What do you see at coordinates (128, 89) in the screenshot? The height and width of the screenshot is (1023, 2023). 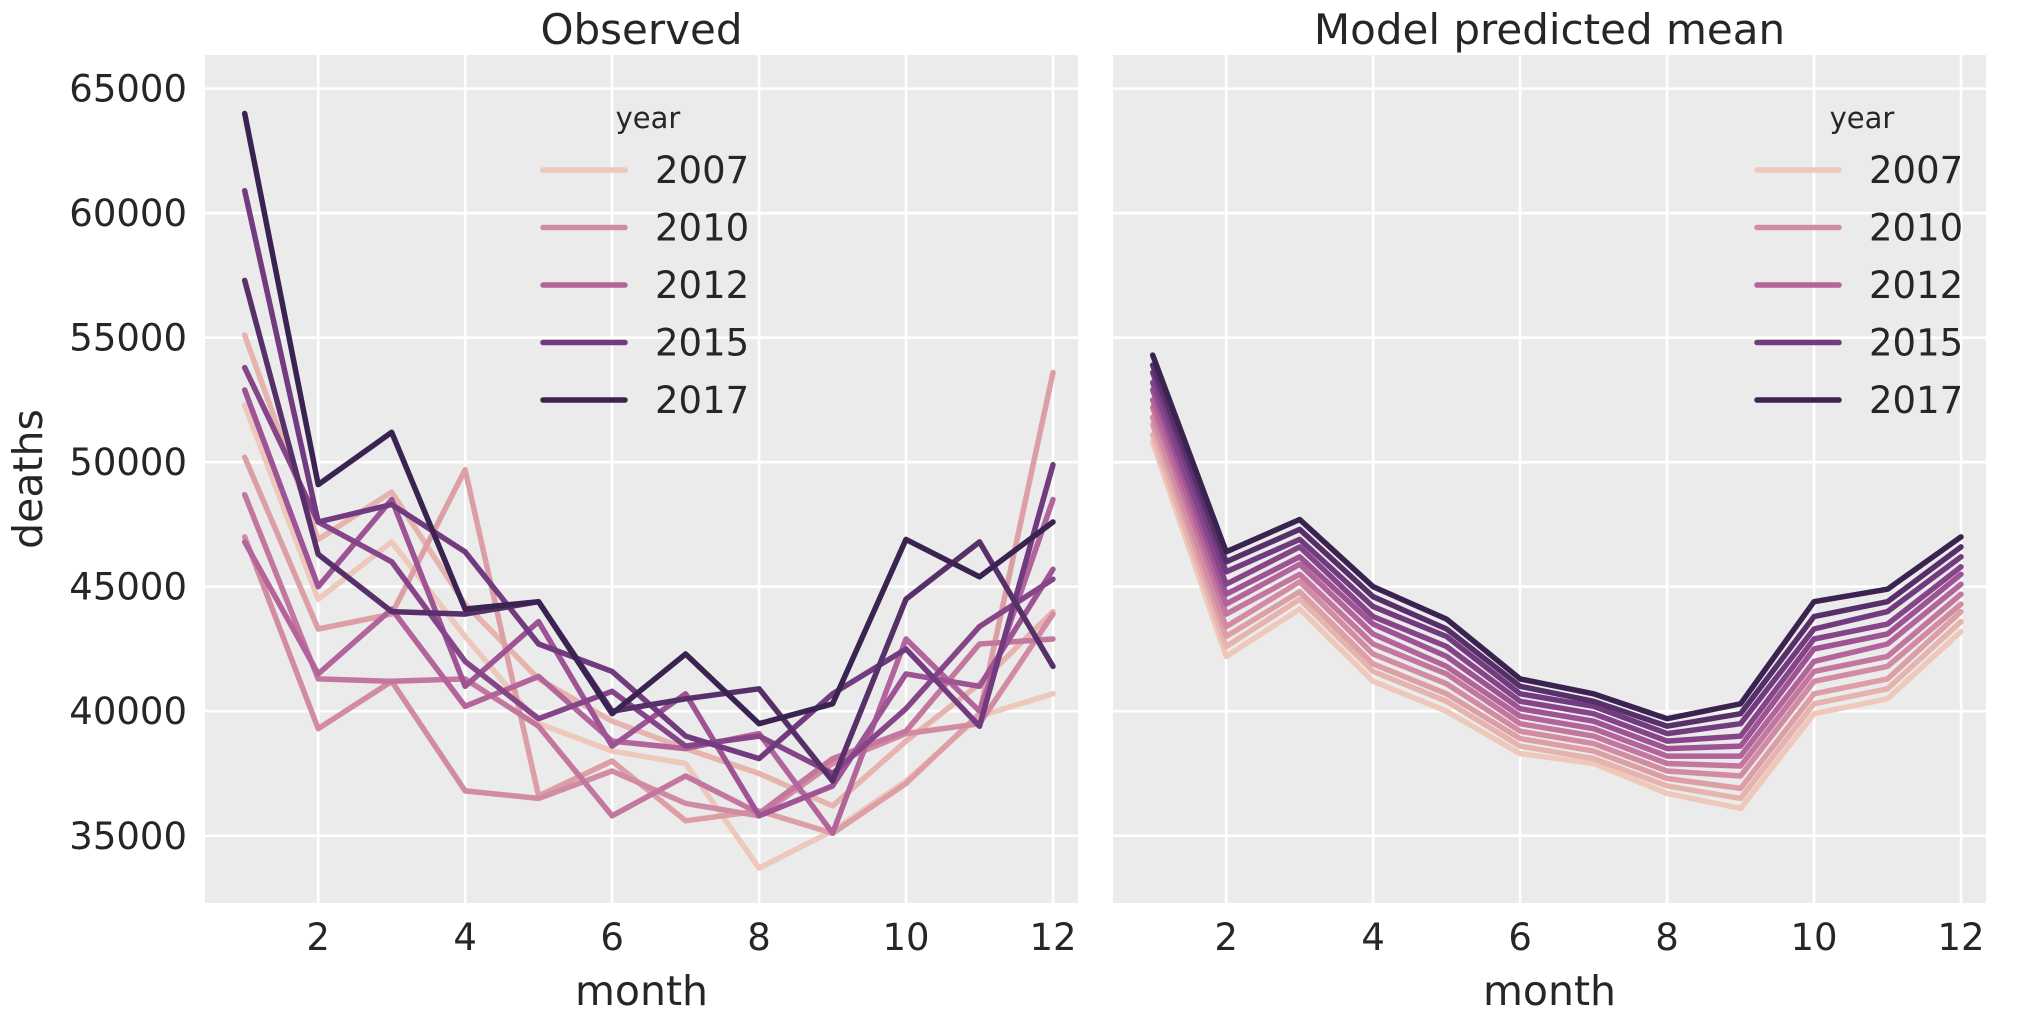 I see `y-tick-label: 65000` at bounding box center [128, 89].